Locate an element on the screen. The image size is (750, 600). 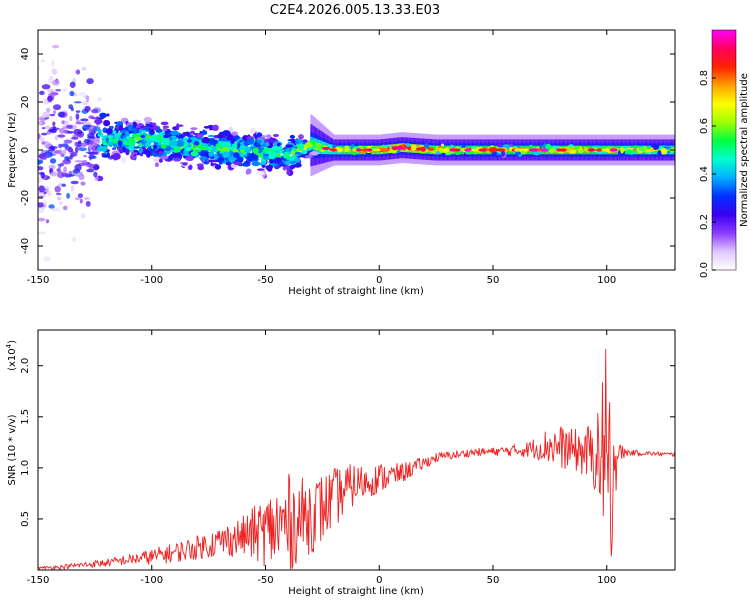
snr-x-tick-label: -100 is located at coordinates (151, 580).